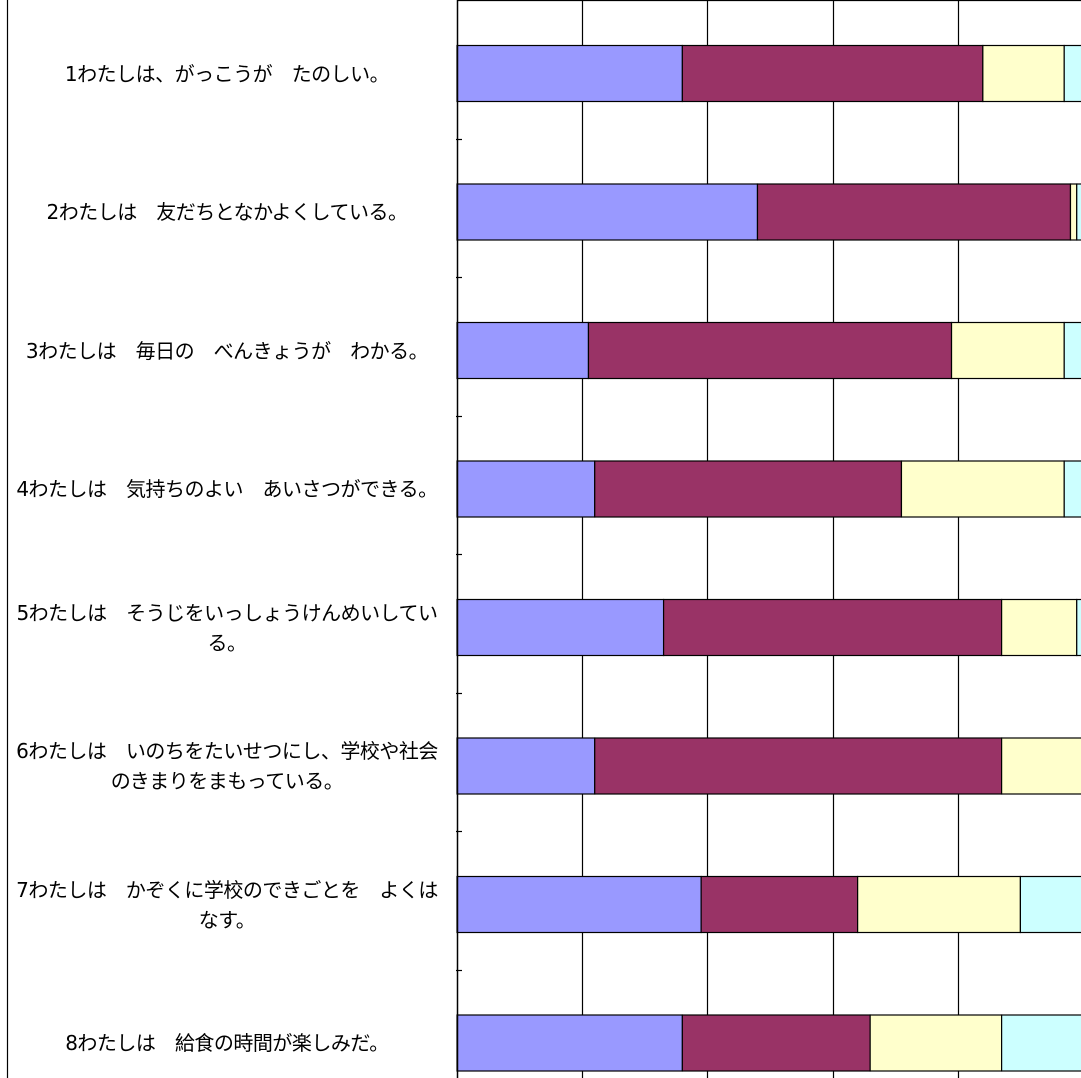 The image size is (1081, 1078). What do you see at coordinates (227, 212) in the screenshot?
I see `category-label: 2わたしは 友だちとなかよくしている。` at bounding box center [227, 212].